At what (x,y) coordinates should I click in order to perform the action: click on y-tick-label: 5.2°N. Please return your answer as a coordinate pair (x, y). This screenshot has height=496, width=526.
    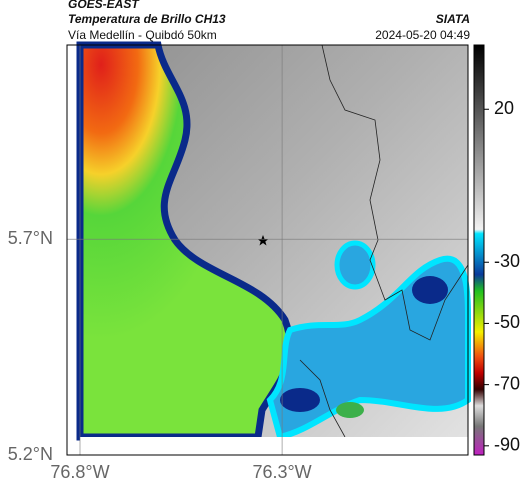
    Looking at the image, I should click on (30, 454).